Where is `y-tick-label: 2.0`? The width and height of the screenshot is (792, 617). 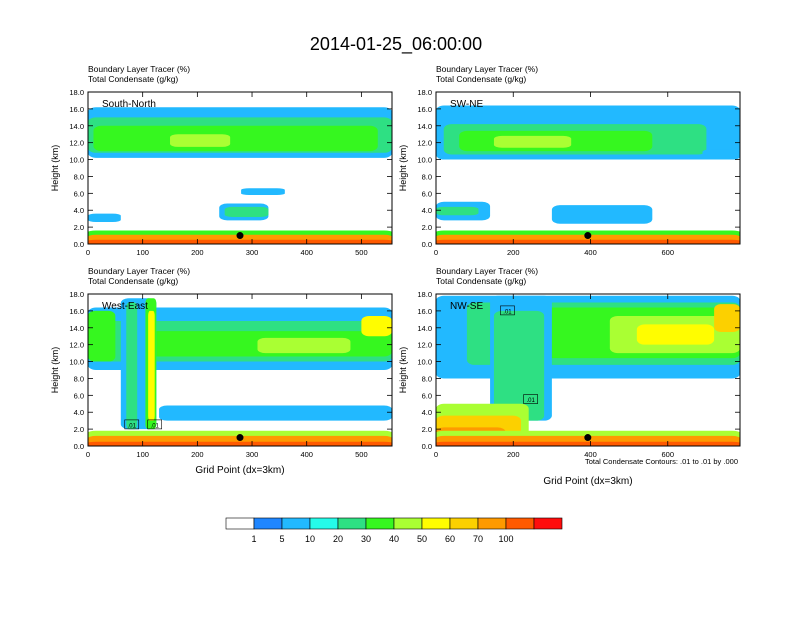 y-tick-label: 2.0 is located at coordinates (427, 227).